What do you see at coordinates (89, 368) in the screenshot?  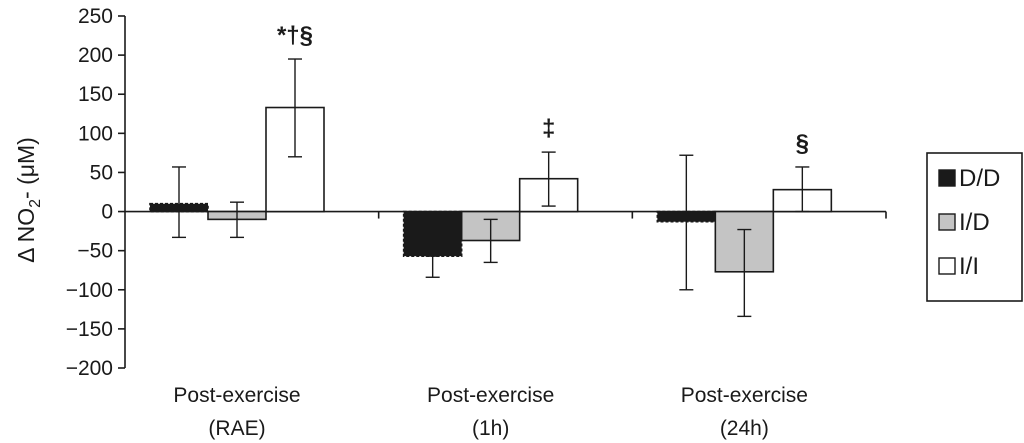 I see `y-tick-label: −200` at bounding box center [89, 368].